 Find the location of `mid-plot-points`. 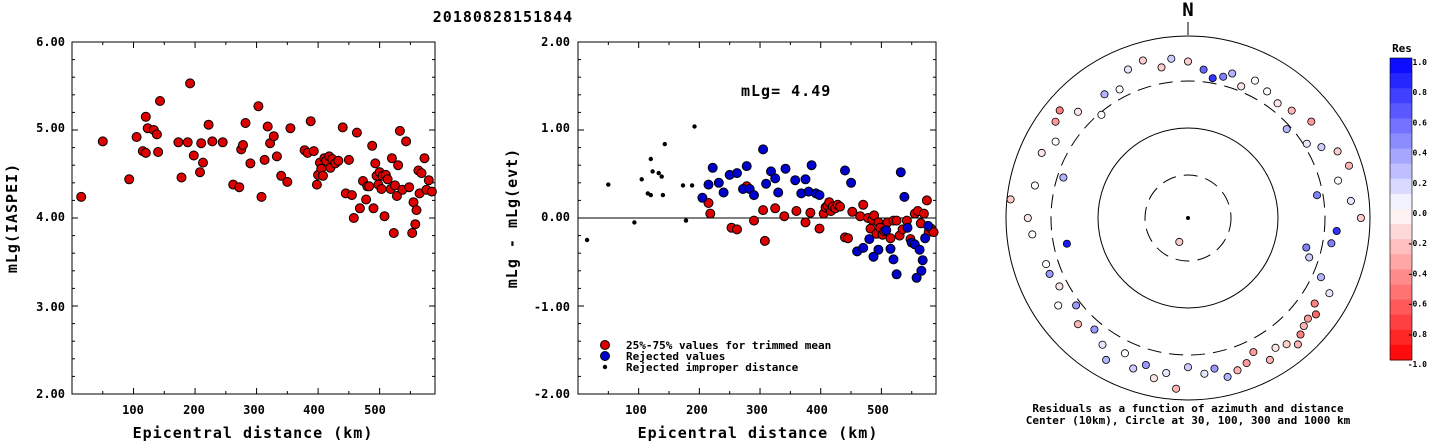

mid-plot-points is located at coordinates (761, 203).